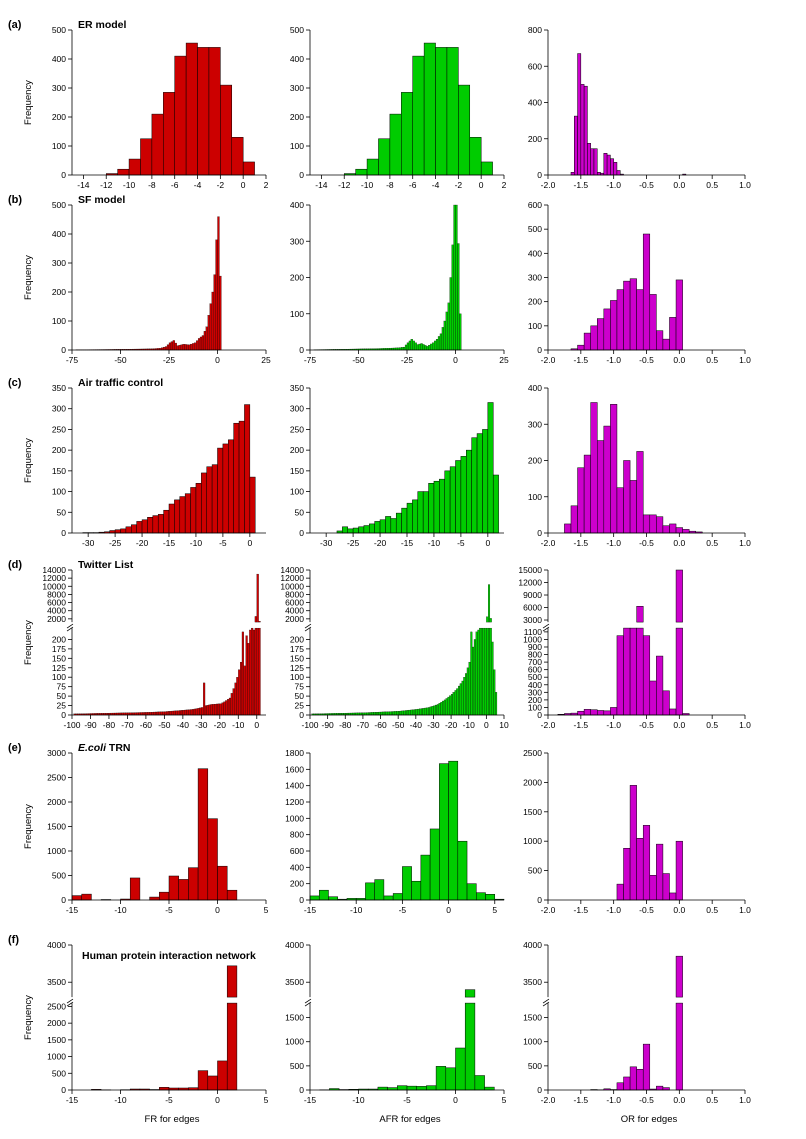 This screenshot has height=1139, width=806. I want to click on y-tick-label: 1000, so click(56, 851).